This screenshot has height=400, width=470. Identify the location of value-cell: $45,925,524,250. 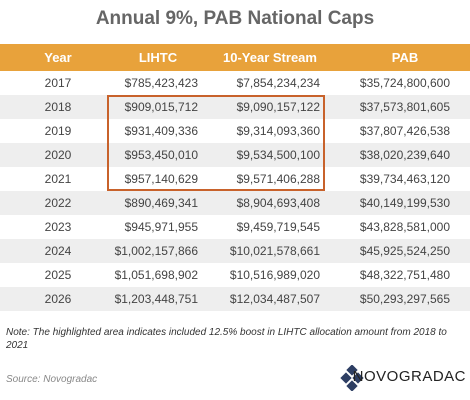
(404, 251).